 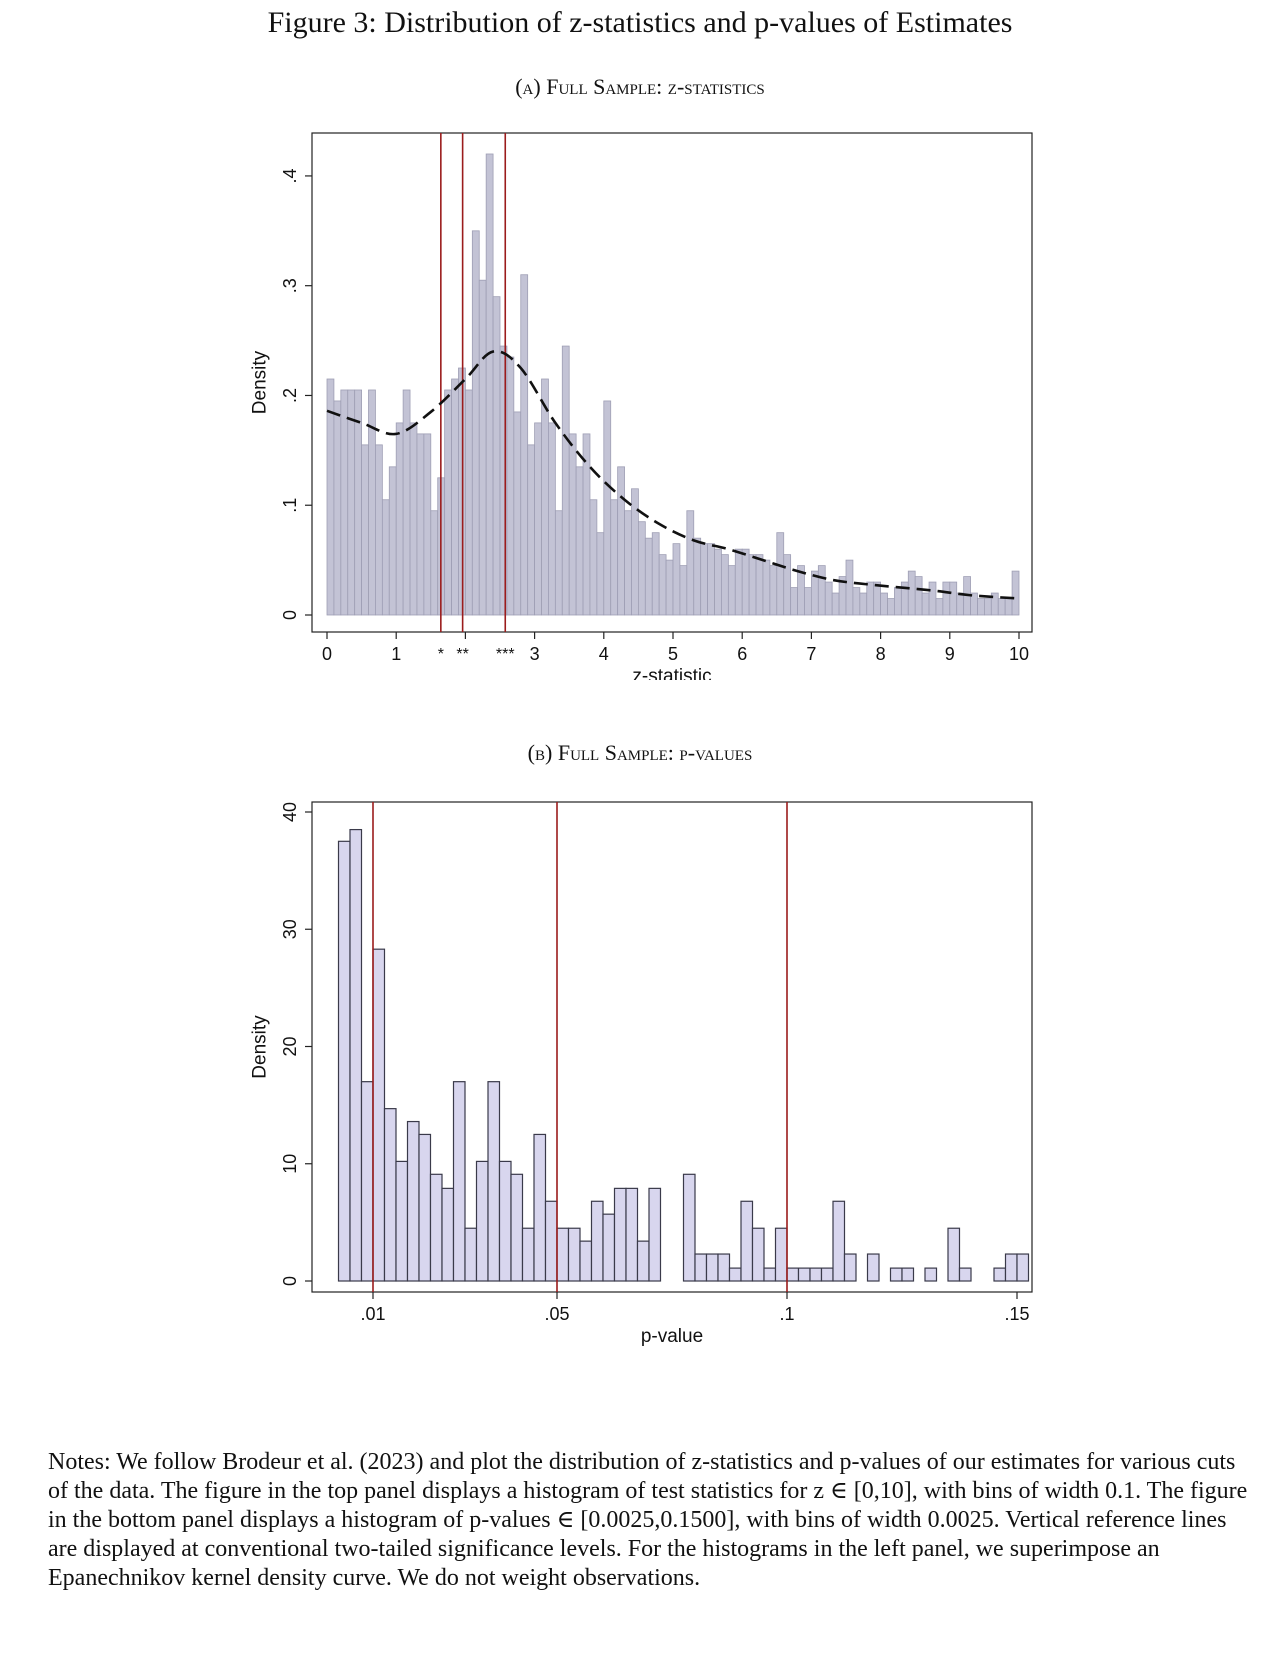 I want to click on panel-b-title: (b) Full Sample: p-values, so click(x=640, y=752).